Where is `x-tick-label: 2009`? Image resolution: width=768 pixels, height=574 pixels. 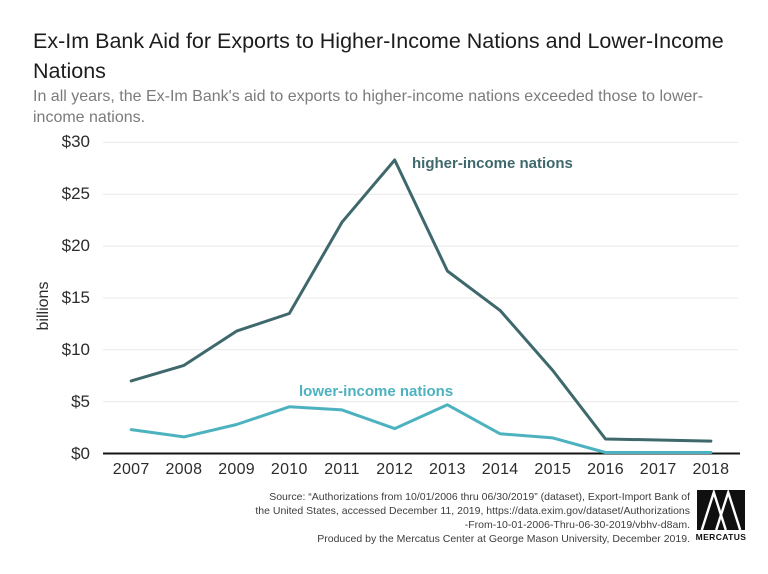 x-tick-label: 2009 is located at coordinates (236, 469).